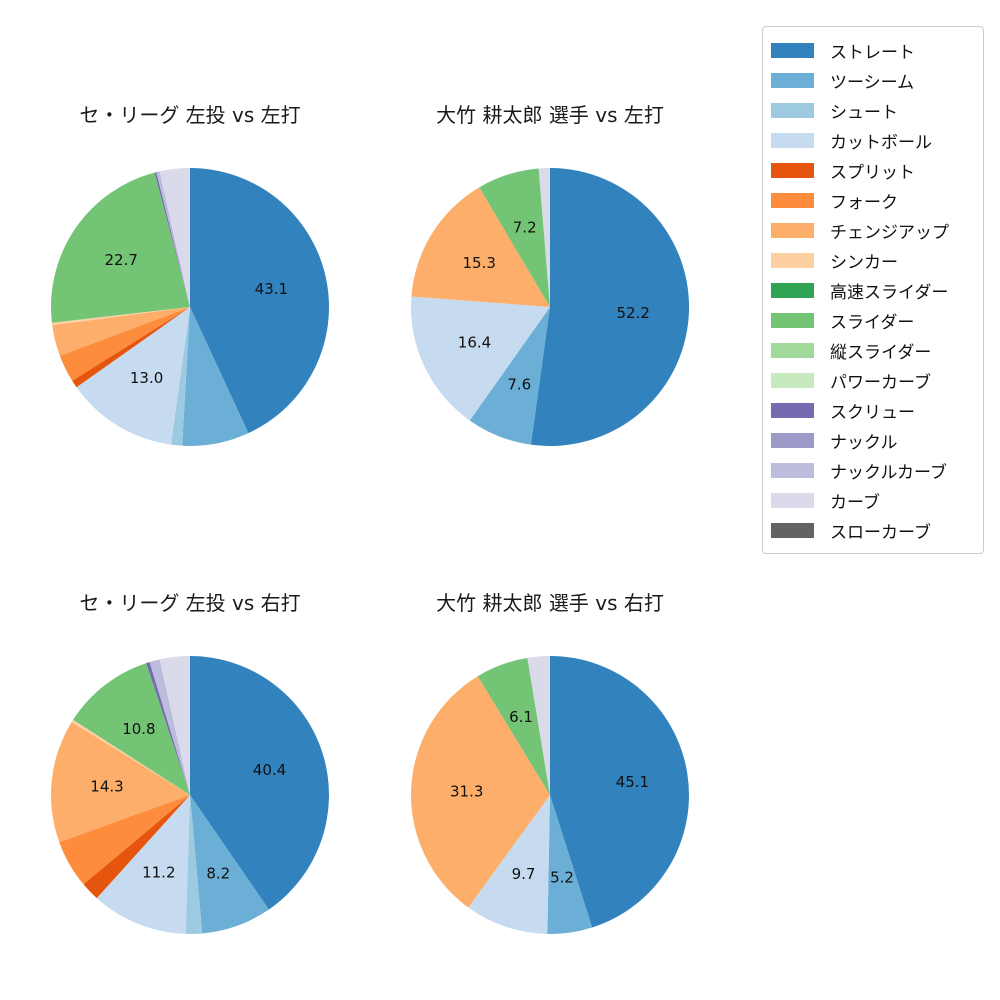  Describe the element at coordinates (855, 502) in the screenshot. I see `legend-label: カーブ` at that location.